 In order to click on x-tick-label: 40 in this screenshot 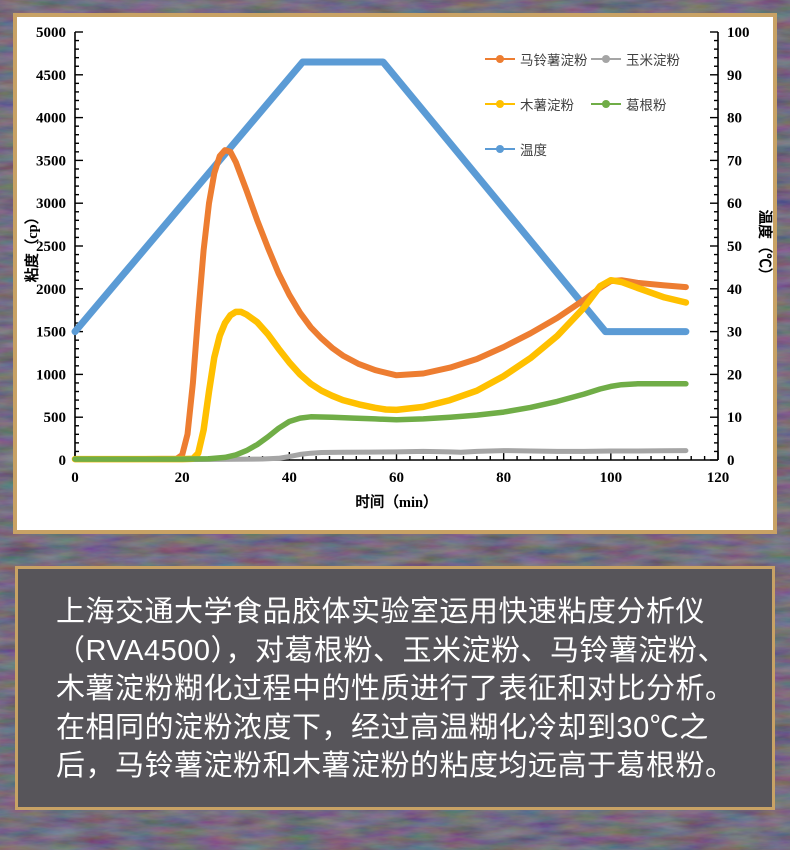, I will do `click(289, 478)`.